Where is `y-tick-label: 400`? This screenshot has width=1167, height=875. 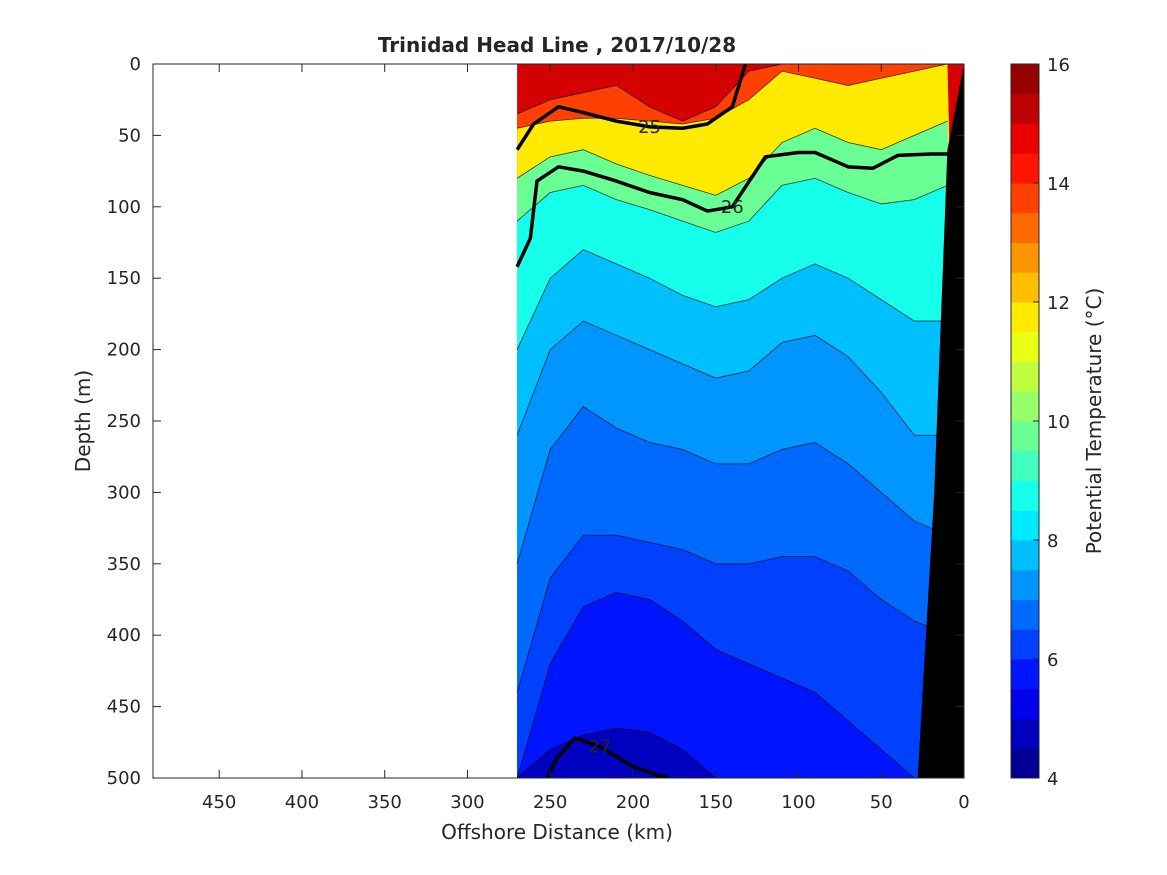
y-tick-label: 400 is located at coordinates (124, 635).